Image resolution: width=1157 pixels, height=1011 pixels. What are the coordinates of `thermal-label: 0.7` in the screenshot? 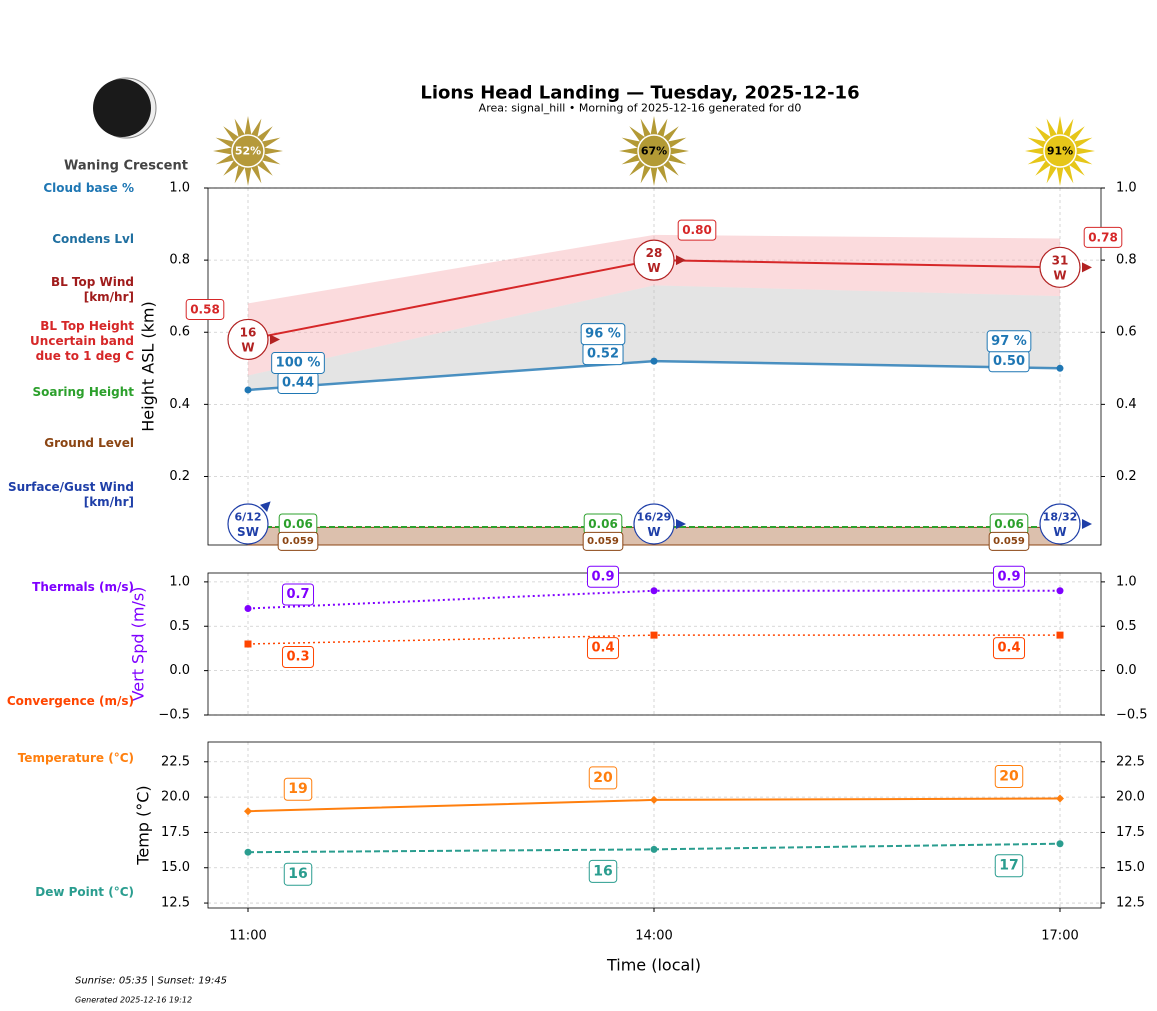 It's located at (297, 594).